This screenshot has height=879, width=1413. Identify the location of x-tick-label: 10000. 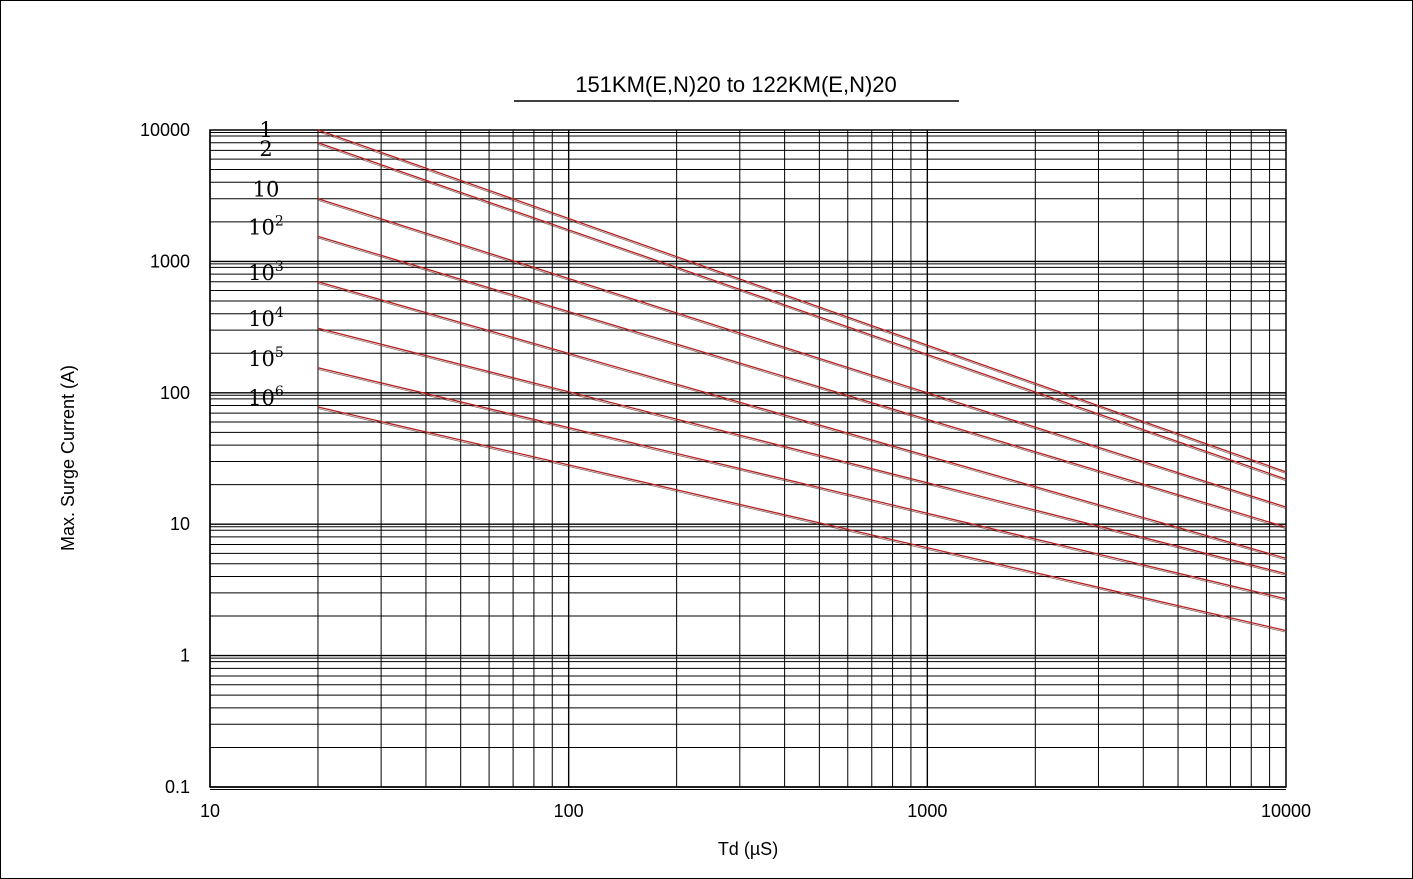
(1286, 811).